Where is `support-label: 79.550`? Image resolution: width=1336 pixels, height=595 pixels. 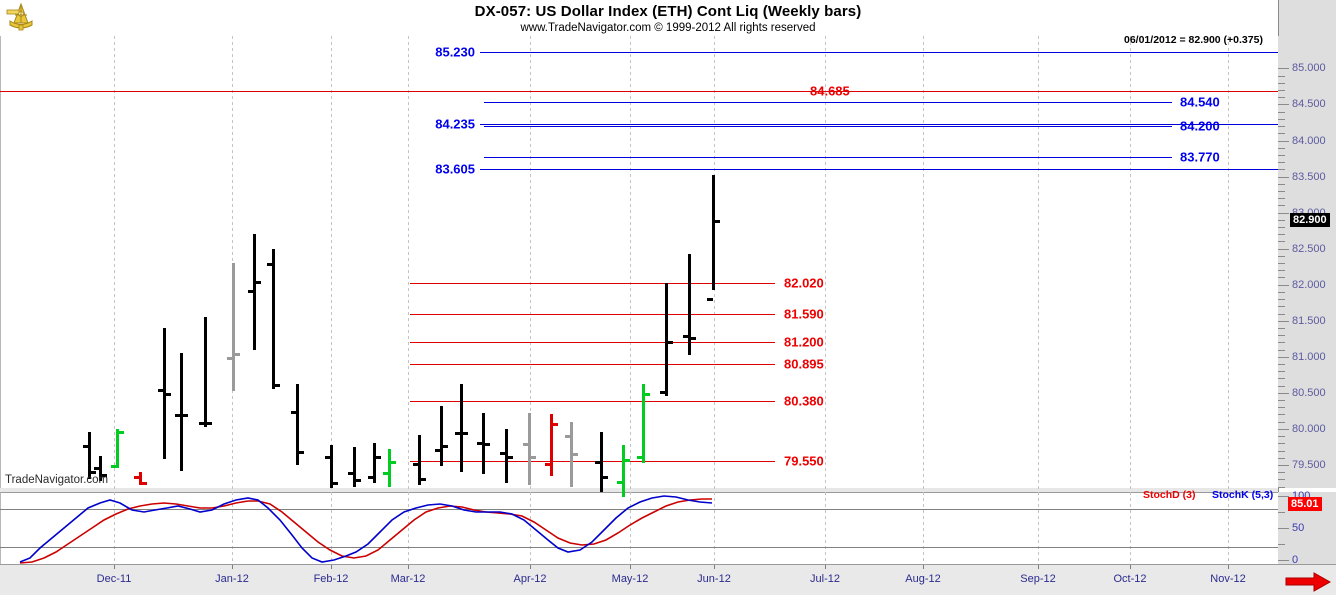
support-label: 79.550 is located at coordinates (804, 461).